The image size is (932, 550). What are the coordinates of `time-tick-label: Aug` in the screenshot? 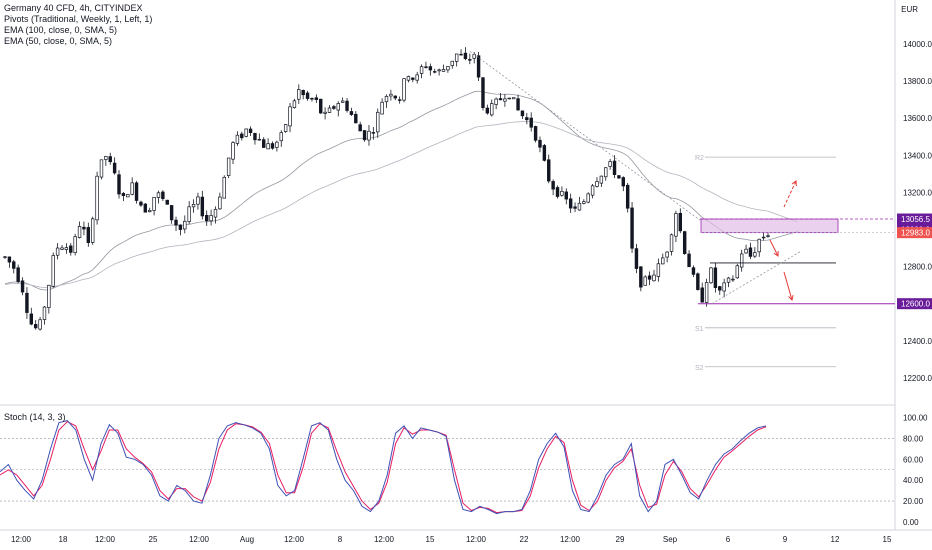 It's located at (247, 539).